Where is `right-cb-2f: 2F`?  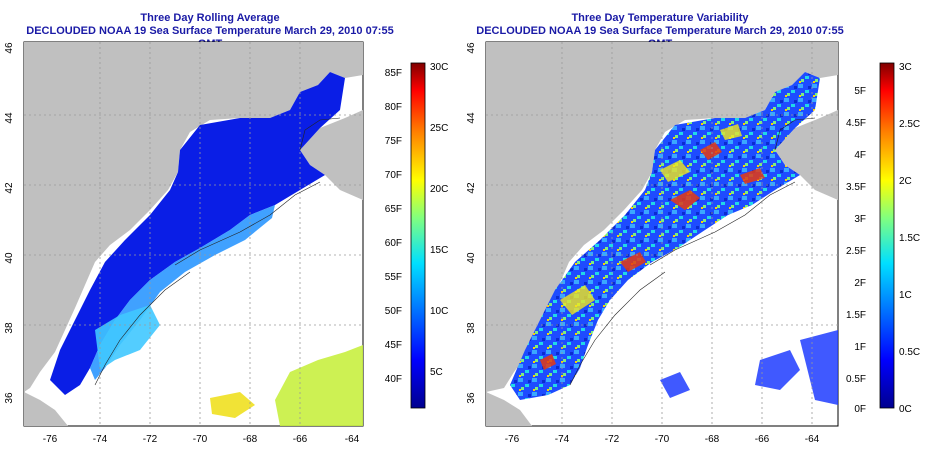 right-cb-2f: 2F is located at coordinates (860, 283).